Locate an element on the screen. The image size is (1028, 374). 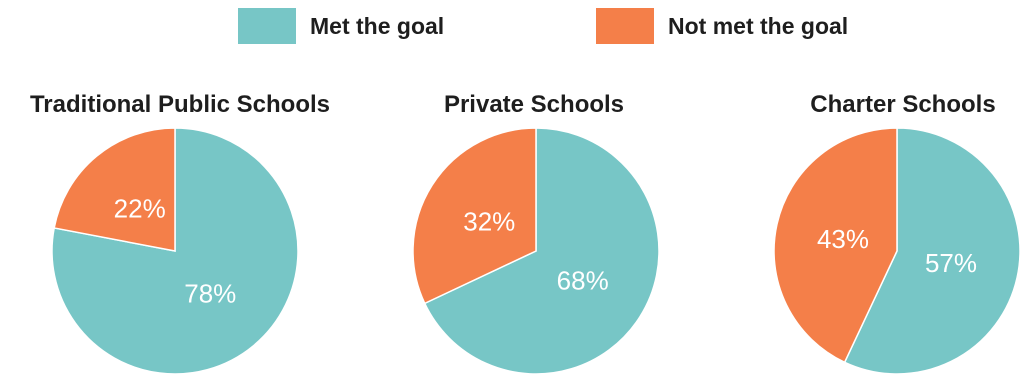
legend: Met the goal Not met the goal is located at coordinates (514, 25).